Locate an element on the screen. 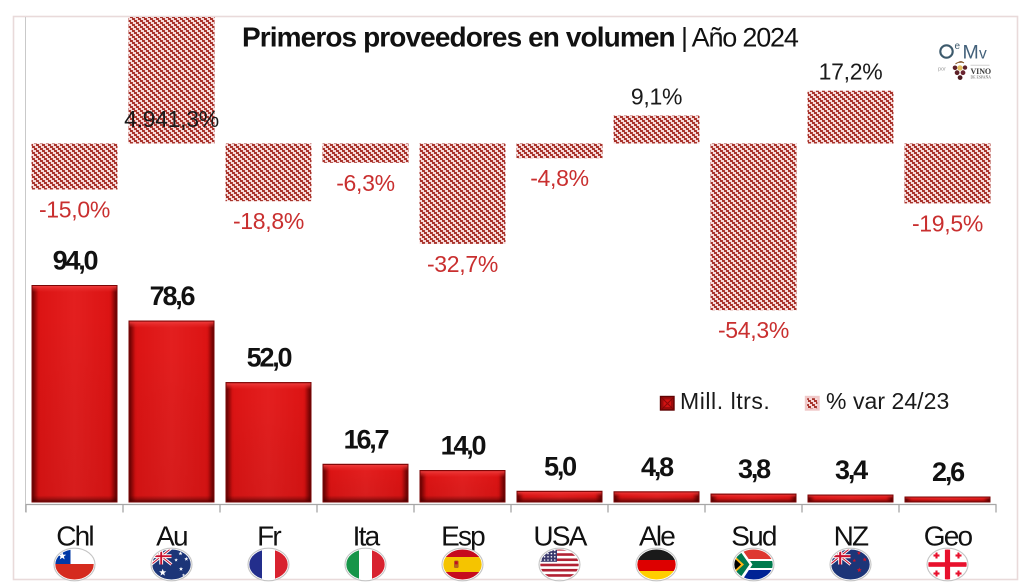 This screenshot has height=582, width=1031. svg-text: -6,3% is located at coordinates (365, 183).